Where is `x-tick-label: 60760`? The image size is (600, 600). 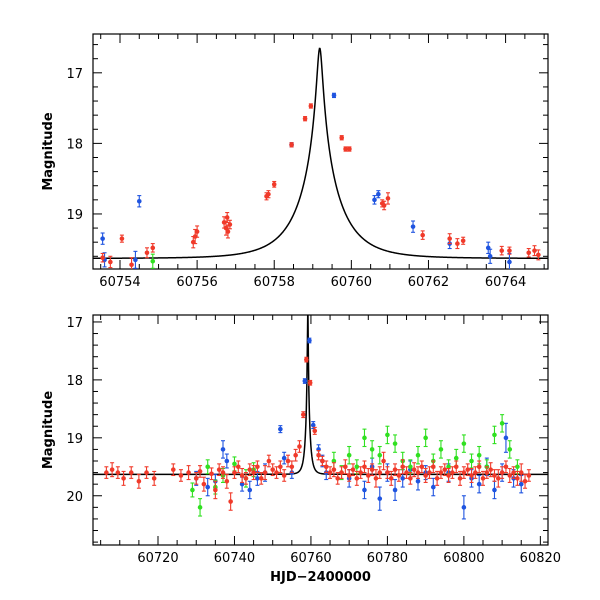 x-tick-label: 60760 is located at coordinates (351, 282).